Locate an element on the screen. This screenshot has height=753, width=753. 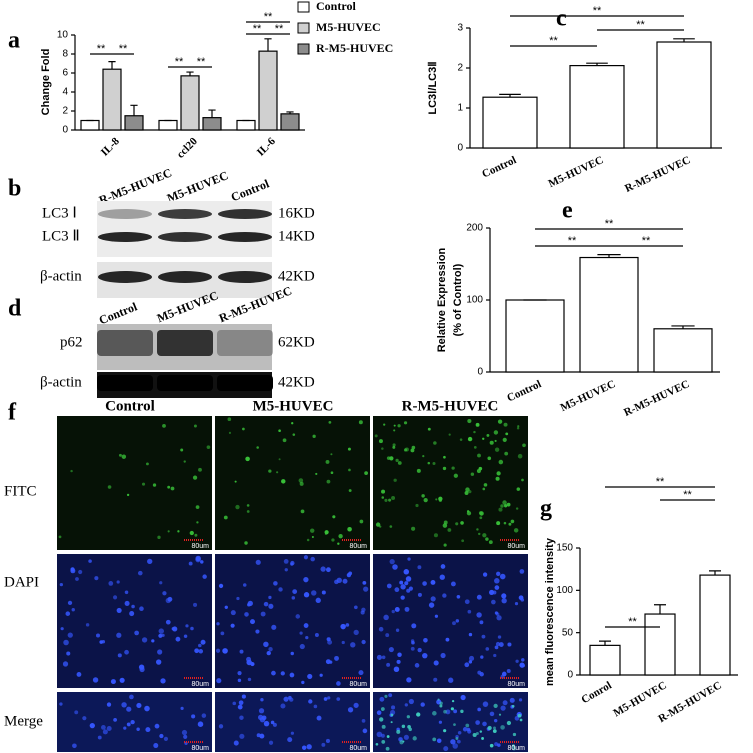
y-tick-label: 2 is located at coordinates (460, 68).